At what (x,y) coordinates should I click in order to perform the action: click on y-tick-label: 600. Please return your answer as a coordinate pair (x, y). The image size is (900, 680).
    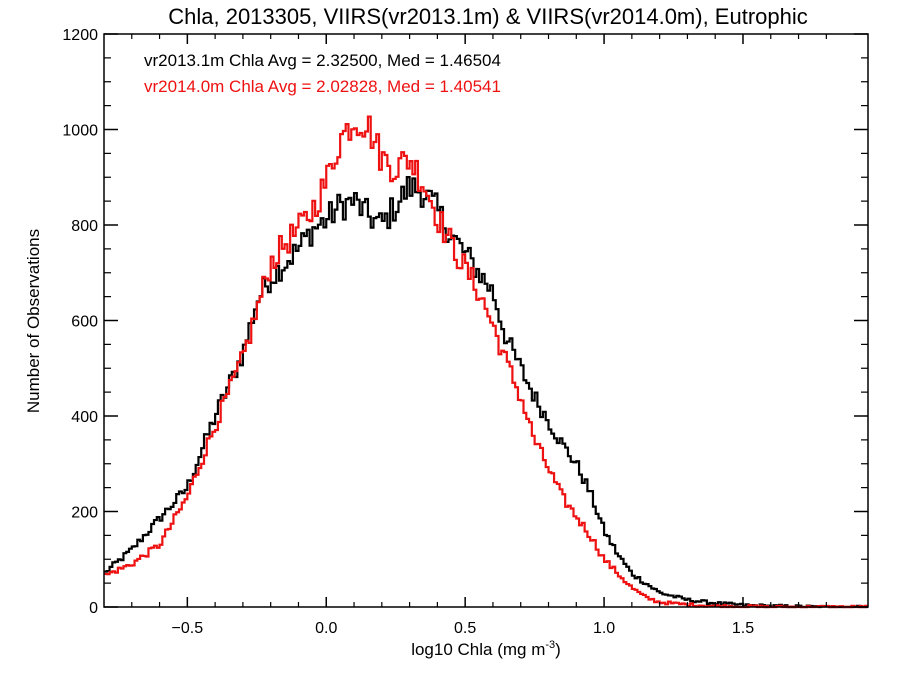
    Looking at the image, I should click on (84, 322).